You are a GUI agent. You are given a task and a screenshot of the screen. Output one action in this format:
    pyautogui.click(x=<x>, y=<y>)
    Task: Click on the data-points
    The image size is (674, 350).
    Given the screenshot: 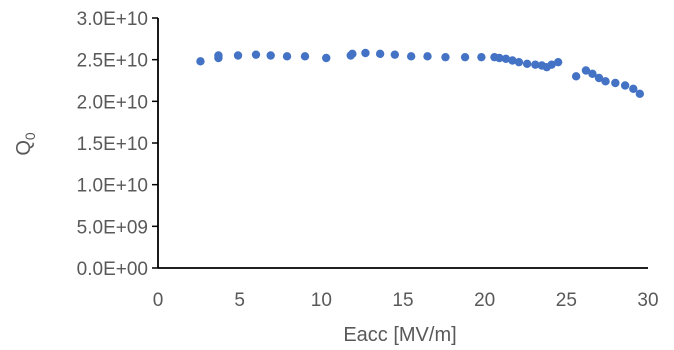 What is the action you would take?
    pyautogui.click(x=420, y=73)
    